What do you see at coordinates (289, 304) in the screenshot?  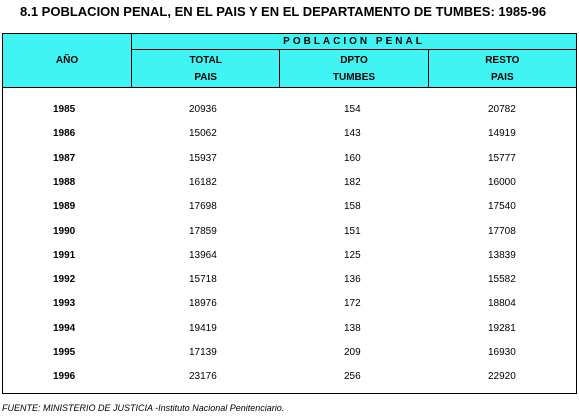 I see `table-row: 1993 18976 172 18804` at bounding box center [289, 304].